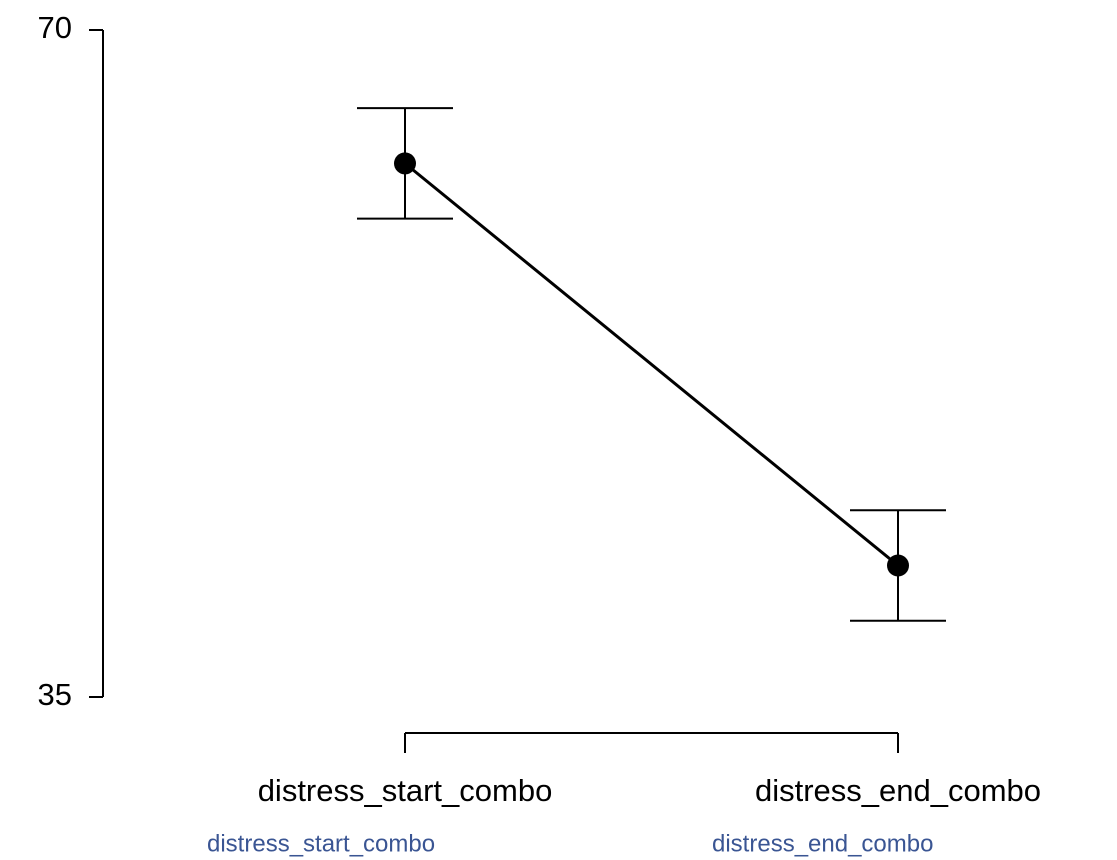 The height and width of the screenshot is (860, 1117). Describe the element at coordinates (321, 843) in the screenshot. I see `annotation: distress_start_combo` at that location.